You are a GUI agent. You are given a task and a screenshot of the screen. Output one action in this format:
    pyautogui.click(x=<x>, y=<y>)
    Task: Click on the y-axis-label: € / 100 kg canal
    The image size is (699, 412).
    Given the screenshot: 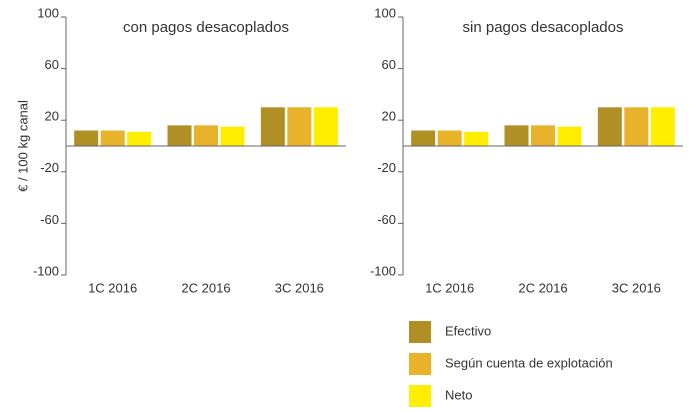 What is the action you would take?
    pyautogui.click(x=22, y=146)
    